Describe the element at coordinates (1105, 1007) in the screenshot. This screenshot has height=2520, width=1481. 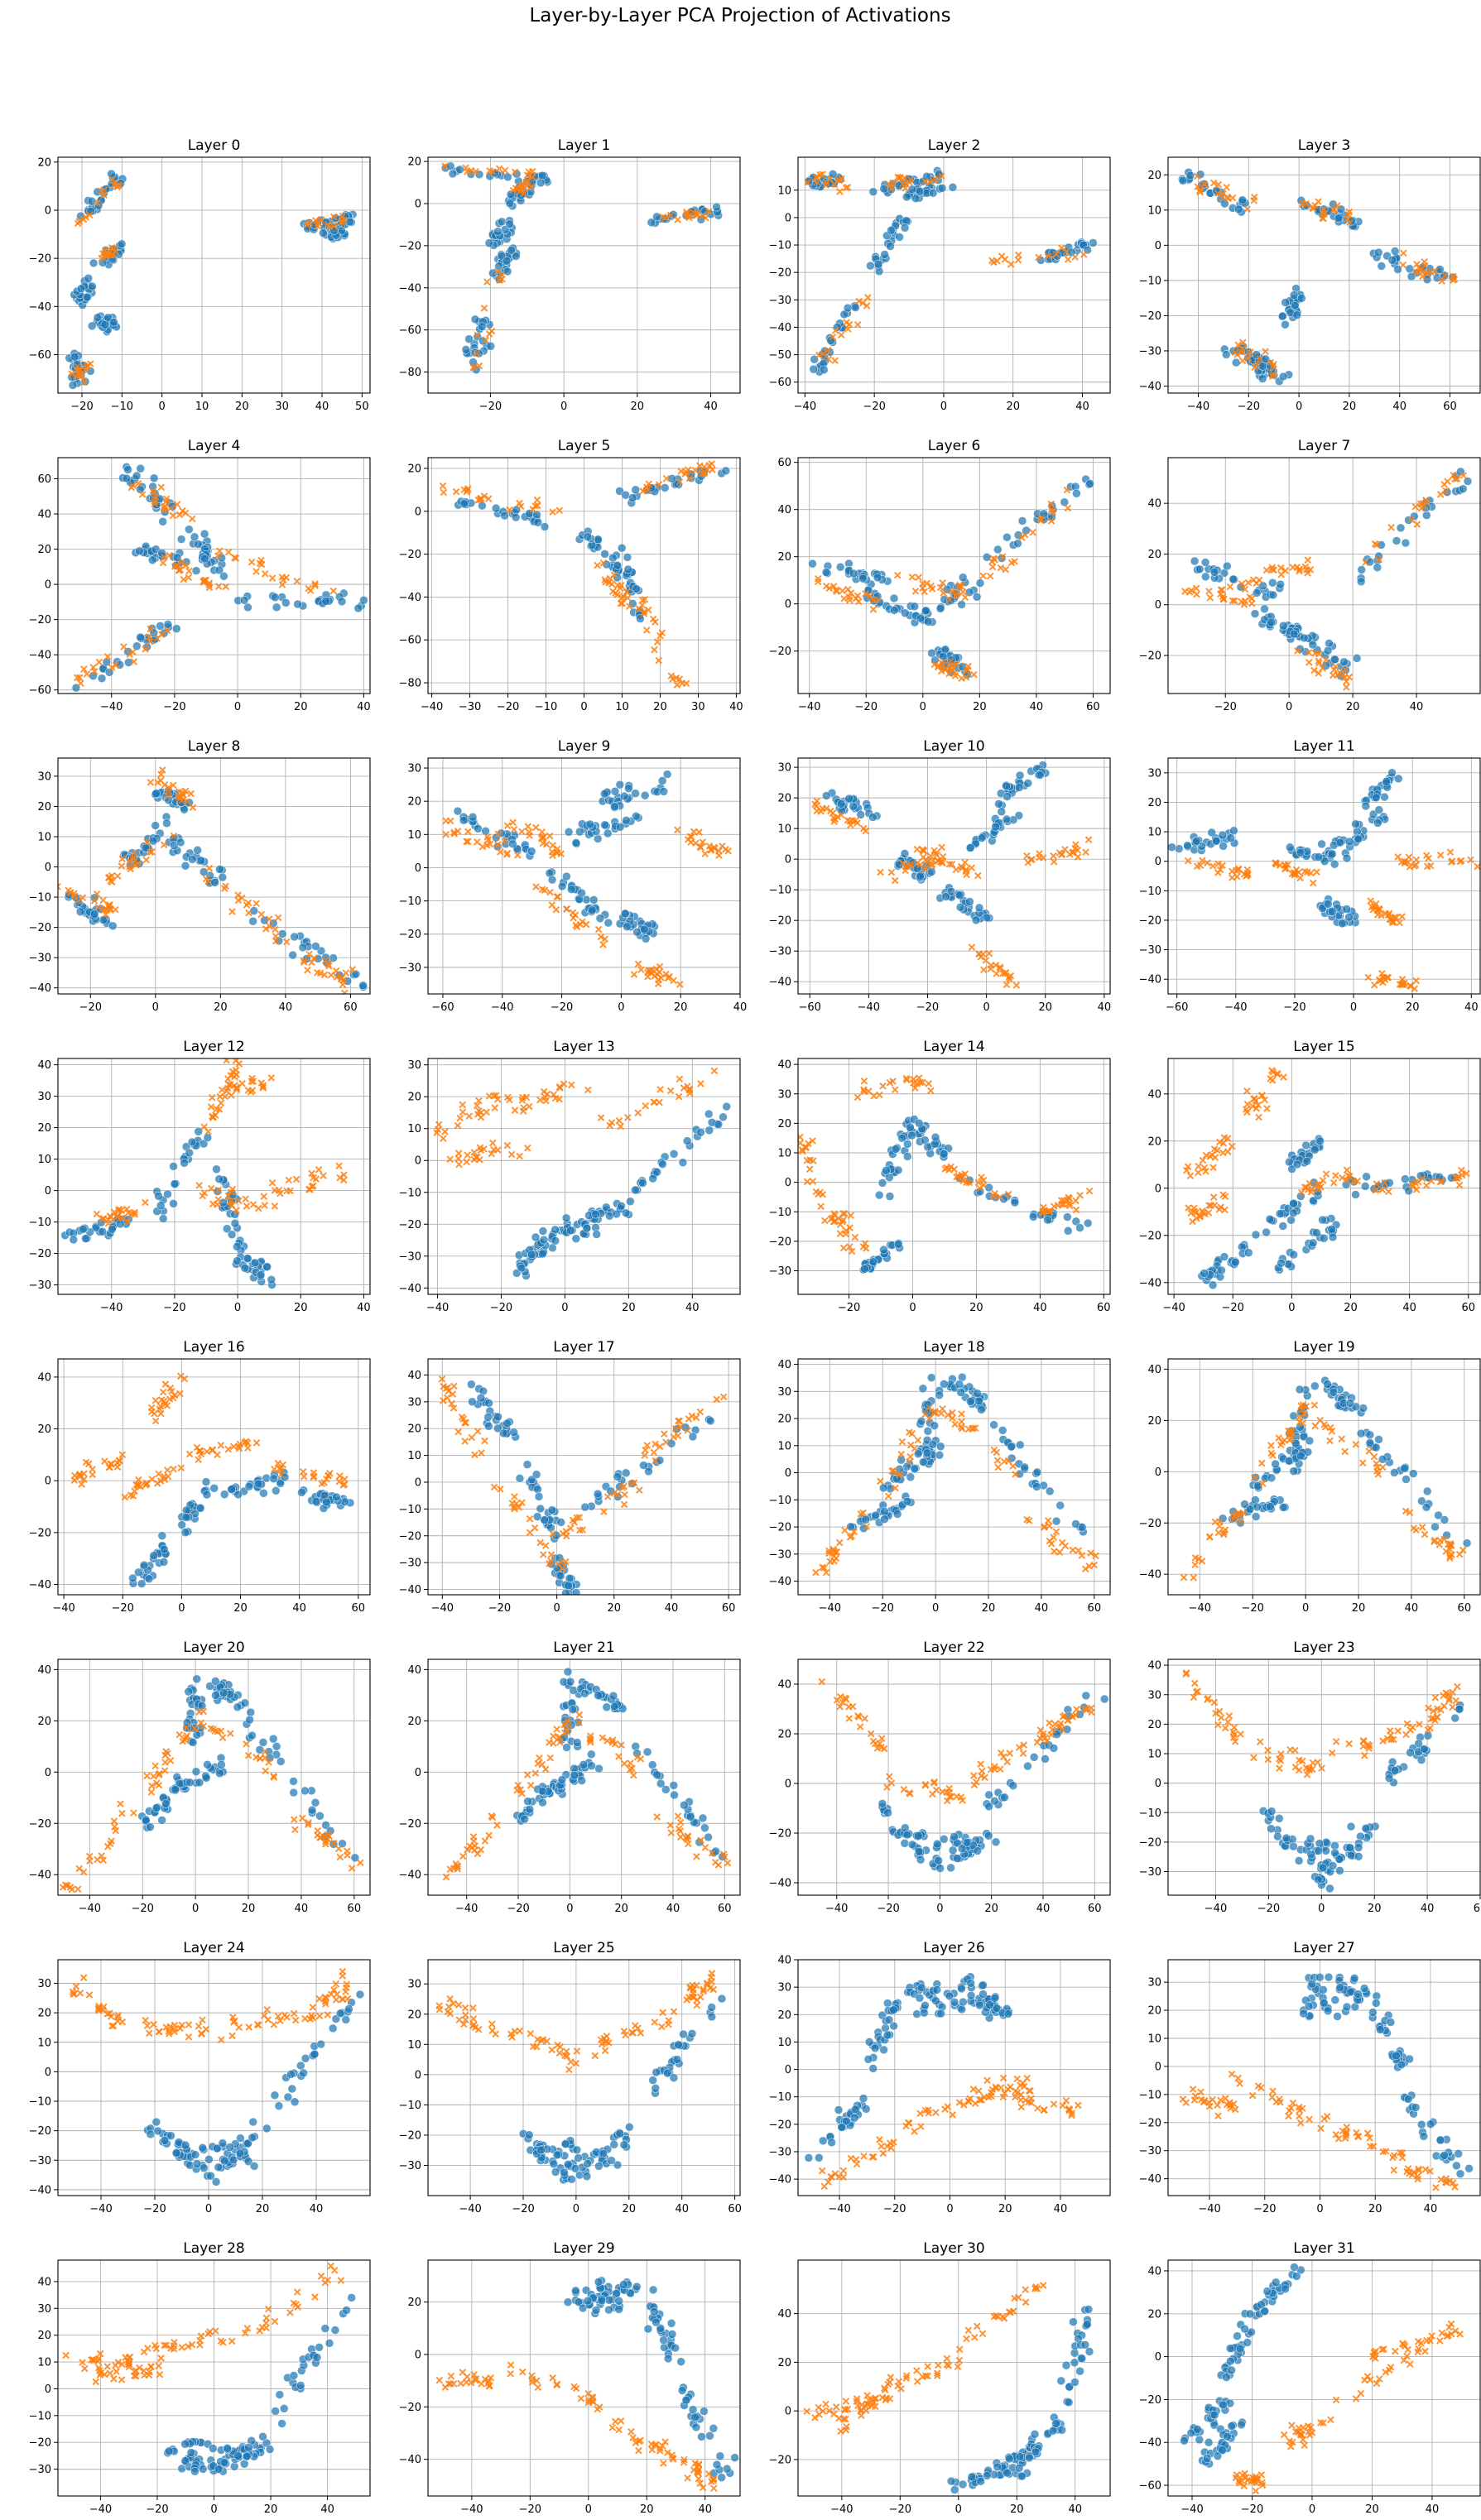
I see `x-tick-label: 40` at that location.